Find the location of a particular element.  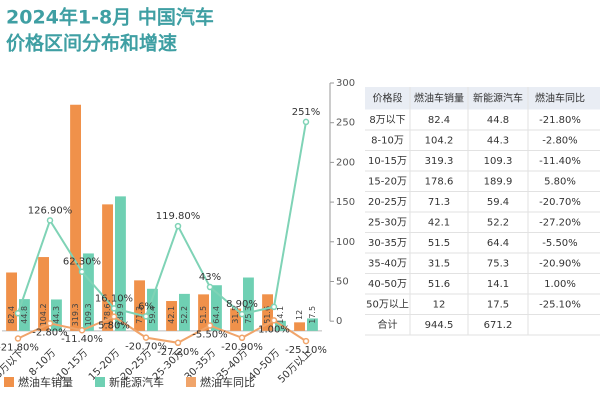

table-cell: 5.80% is located at coordinates (560, 181).